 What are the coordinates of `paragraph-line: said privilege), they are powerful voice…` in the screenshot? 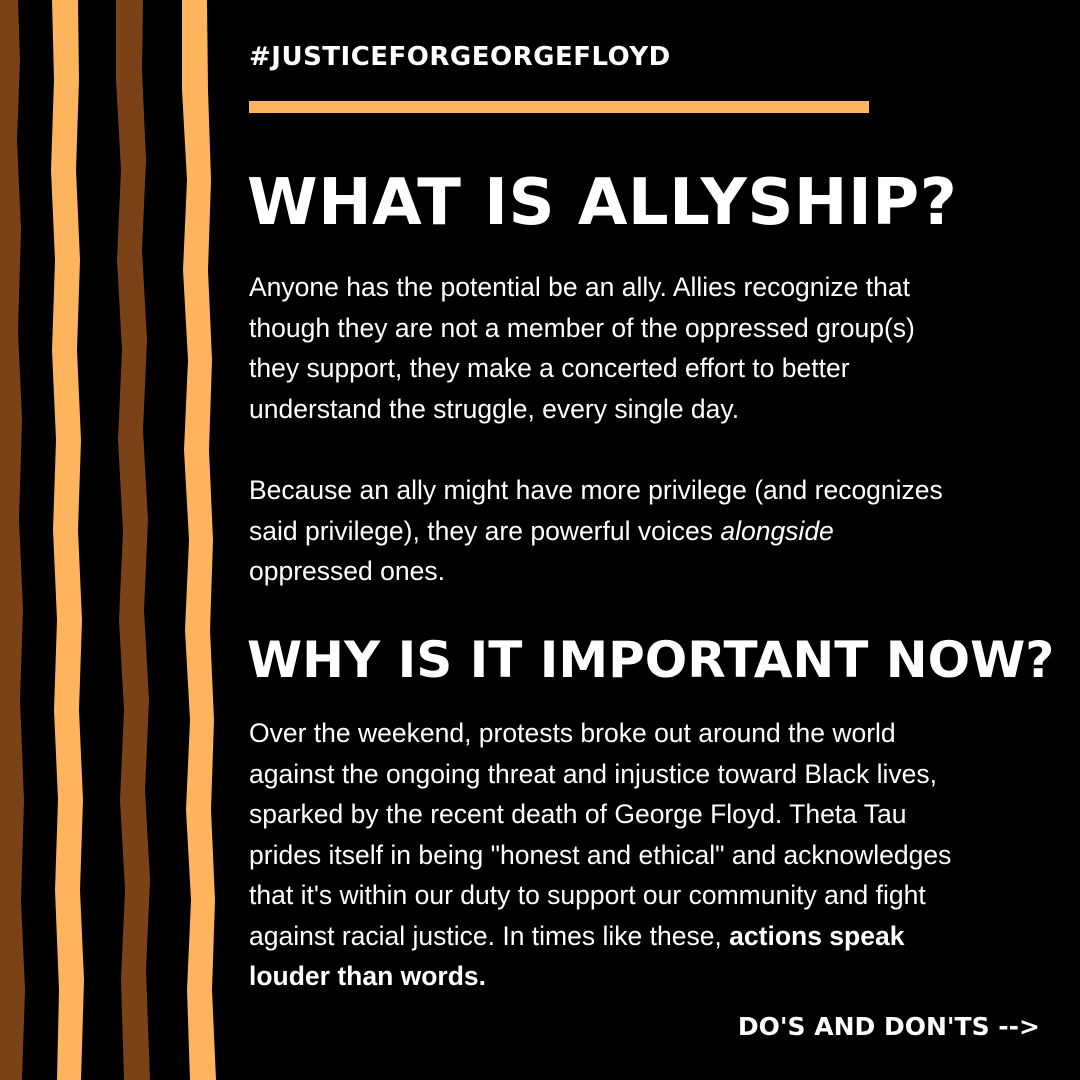 It's located at (649, 531).